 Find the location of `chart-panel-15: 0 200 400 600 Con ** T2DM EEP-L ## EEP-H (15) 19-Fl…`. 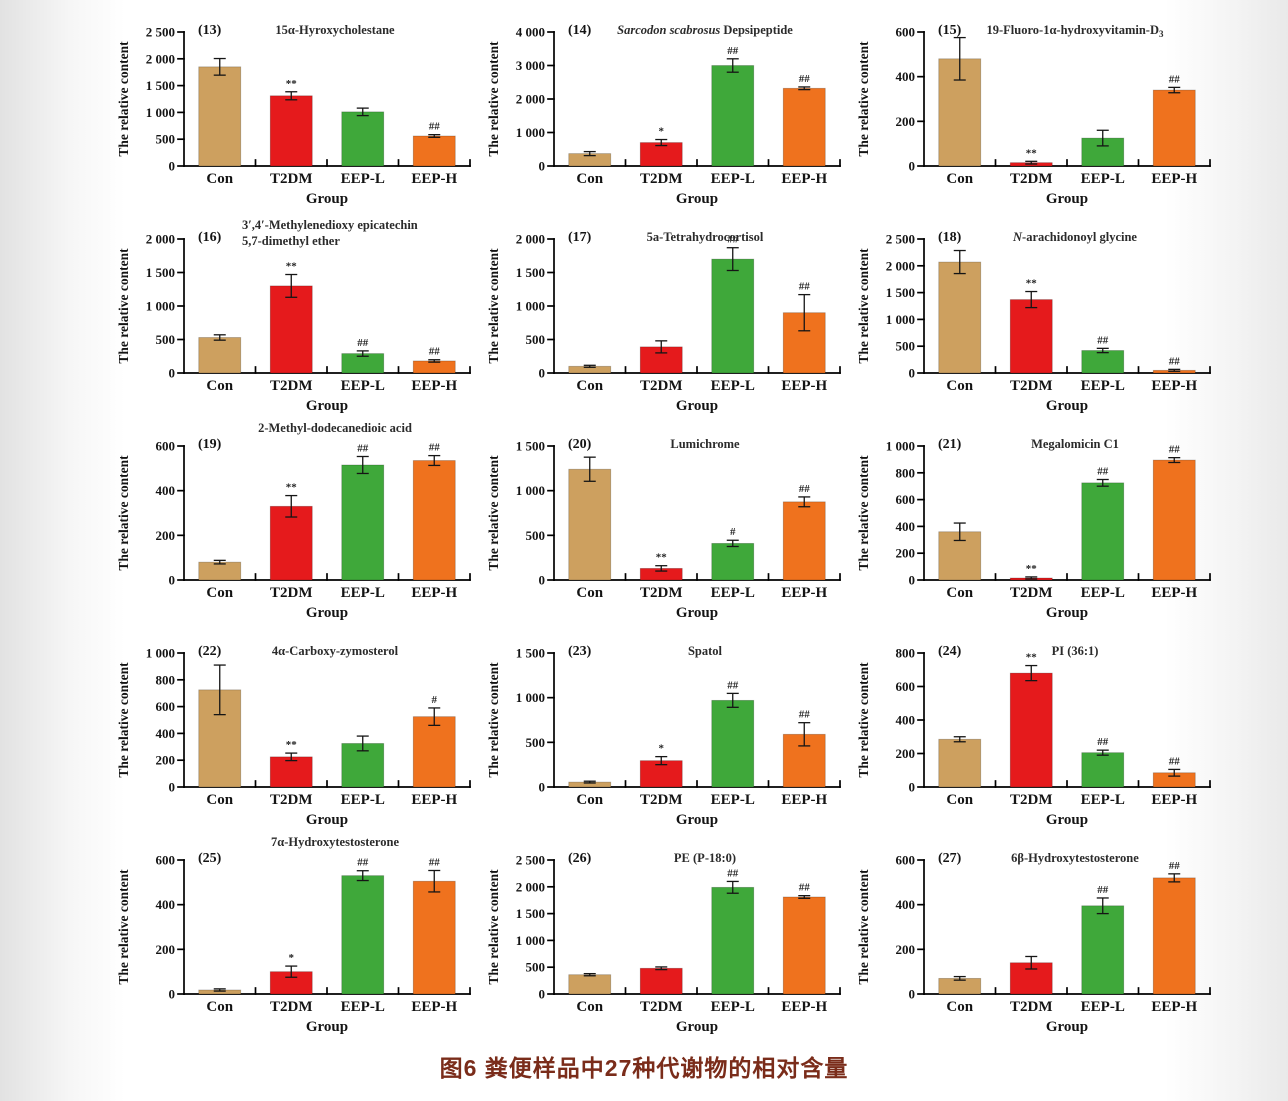

chart-panel-15: 0 200 400 600 Con ** T2DM EEP-L ## EEP-H (15) 19-Fl… is located at coordinates (1037, 109).